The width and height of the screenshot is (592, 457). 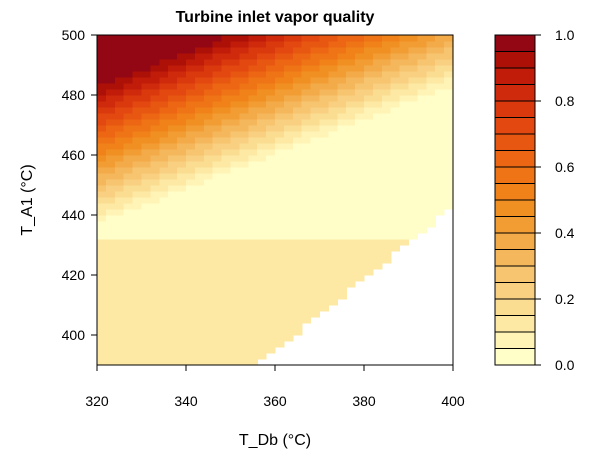 What do you see at coordinates (565, 365) in the screenshot?
I see `colorbar-tick-label: 0.0` at bounding box center [565, 365].